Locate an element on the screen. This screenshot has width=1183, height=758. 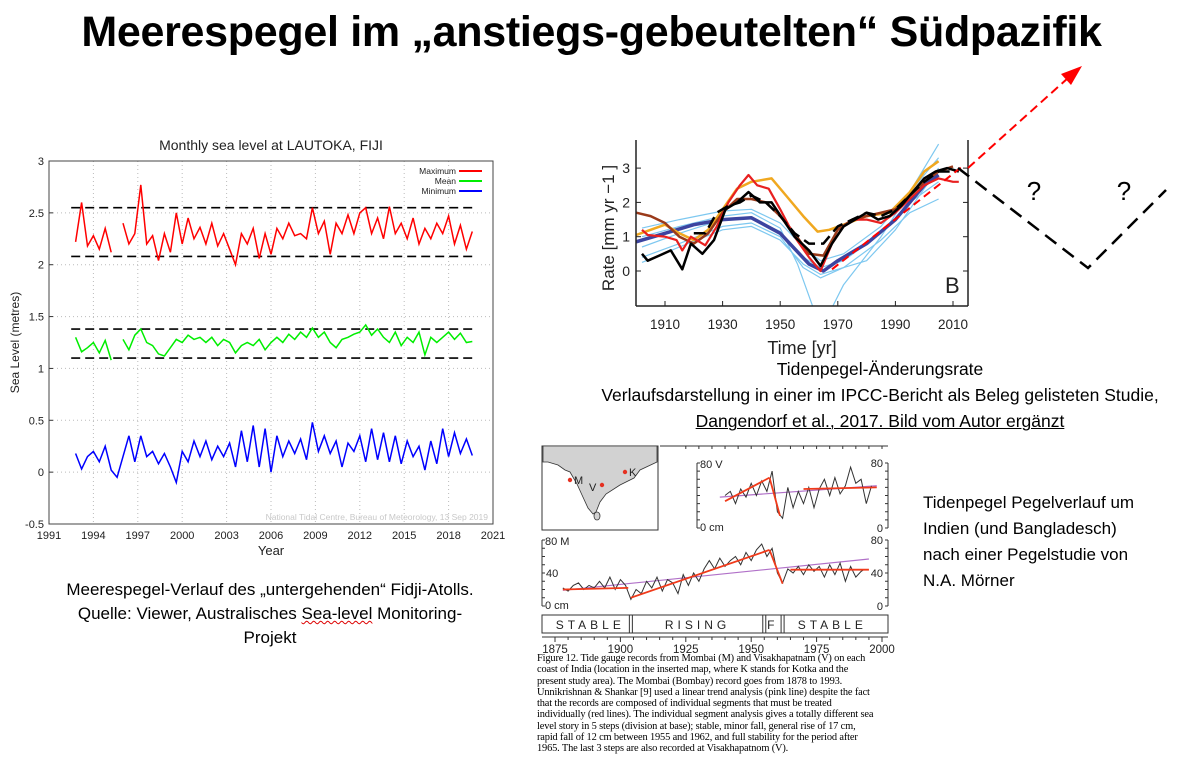
right-tick-label: 0 is located at coordinates (880, 529).